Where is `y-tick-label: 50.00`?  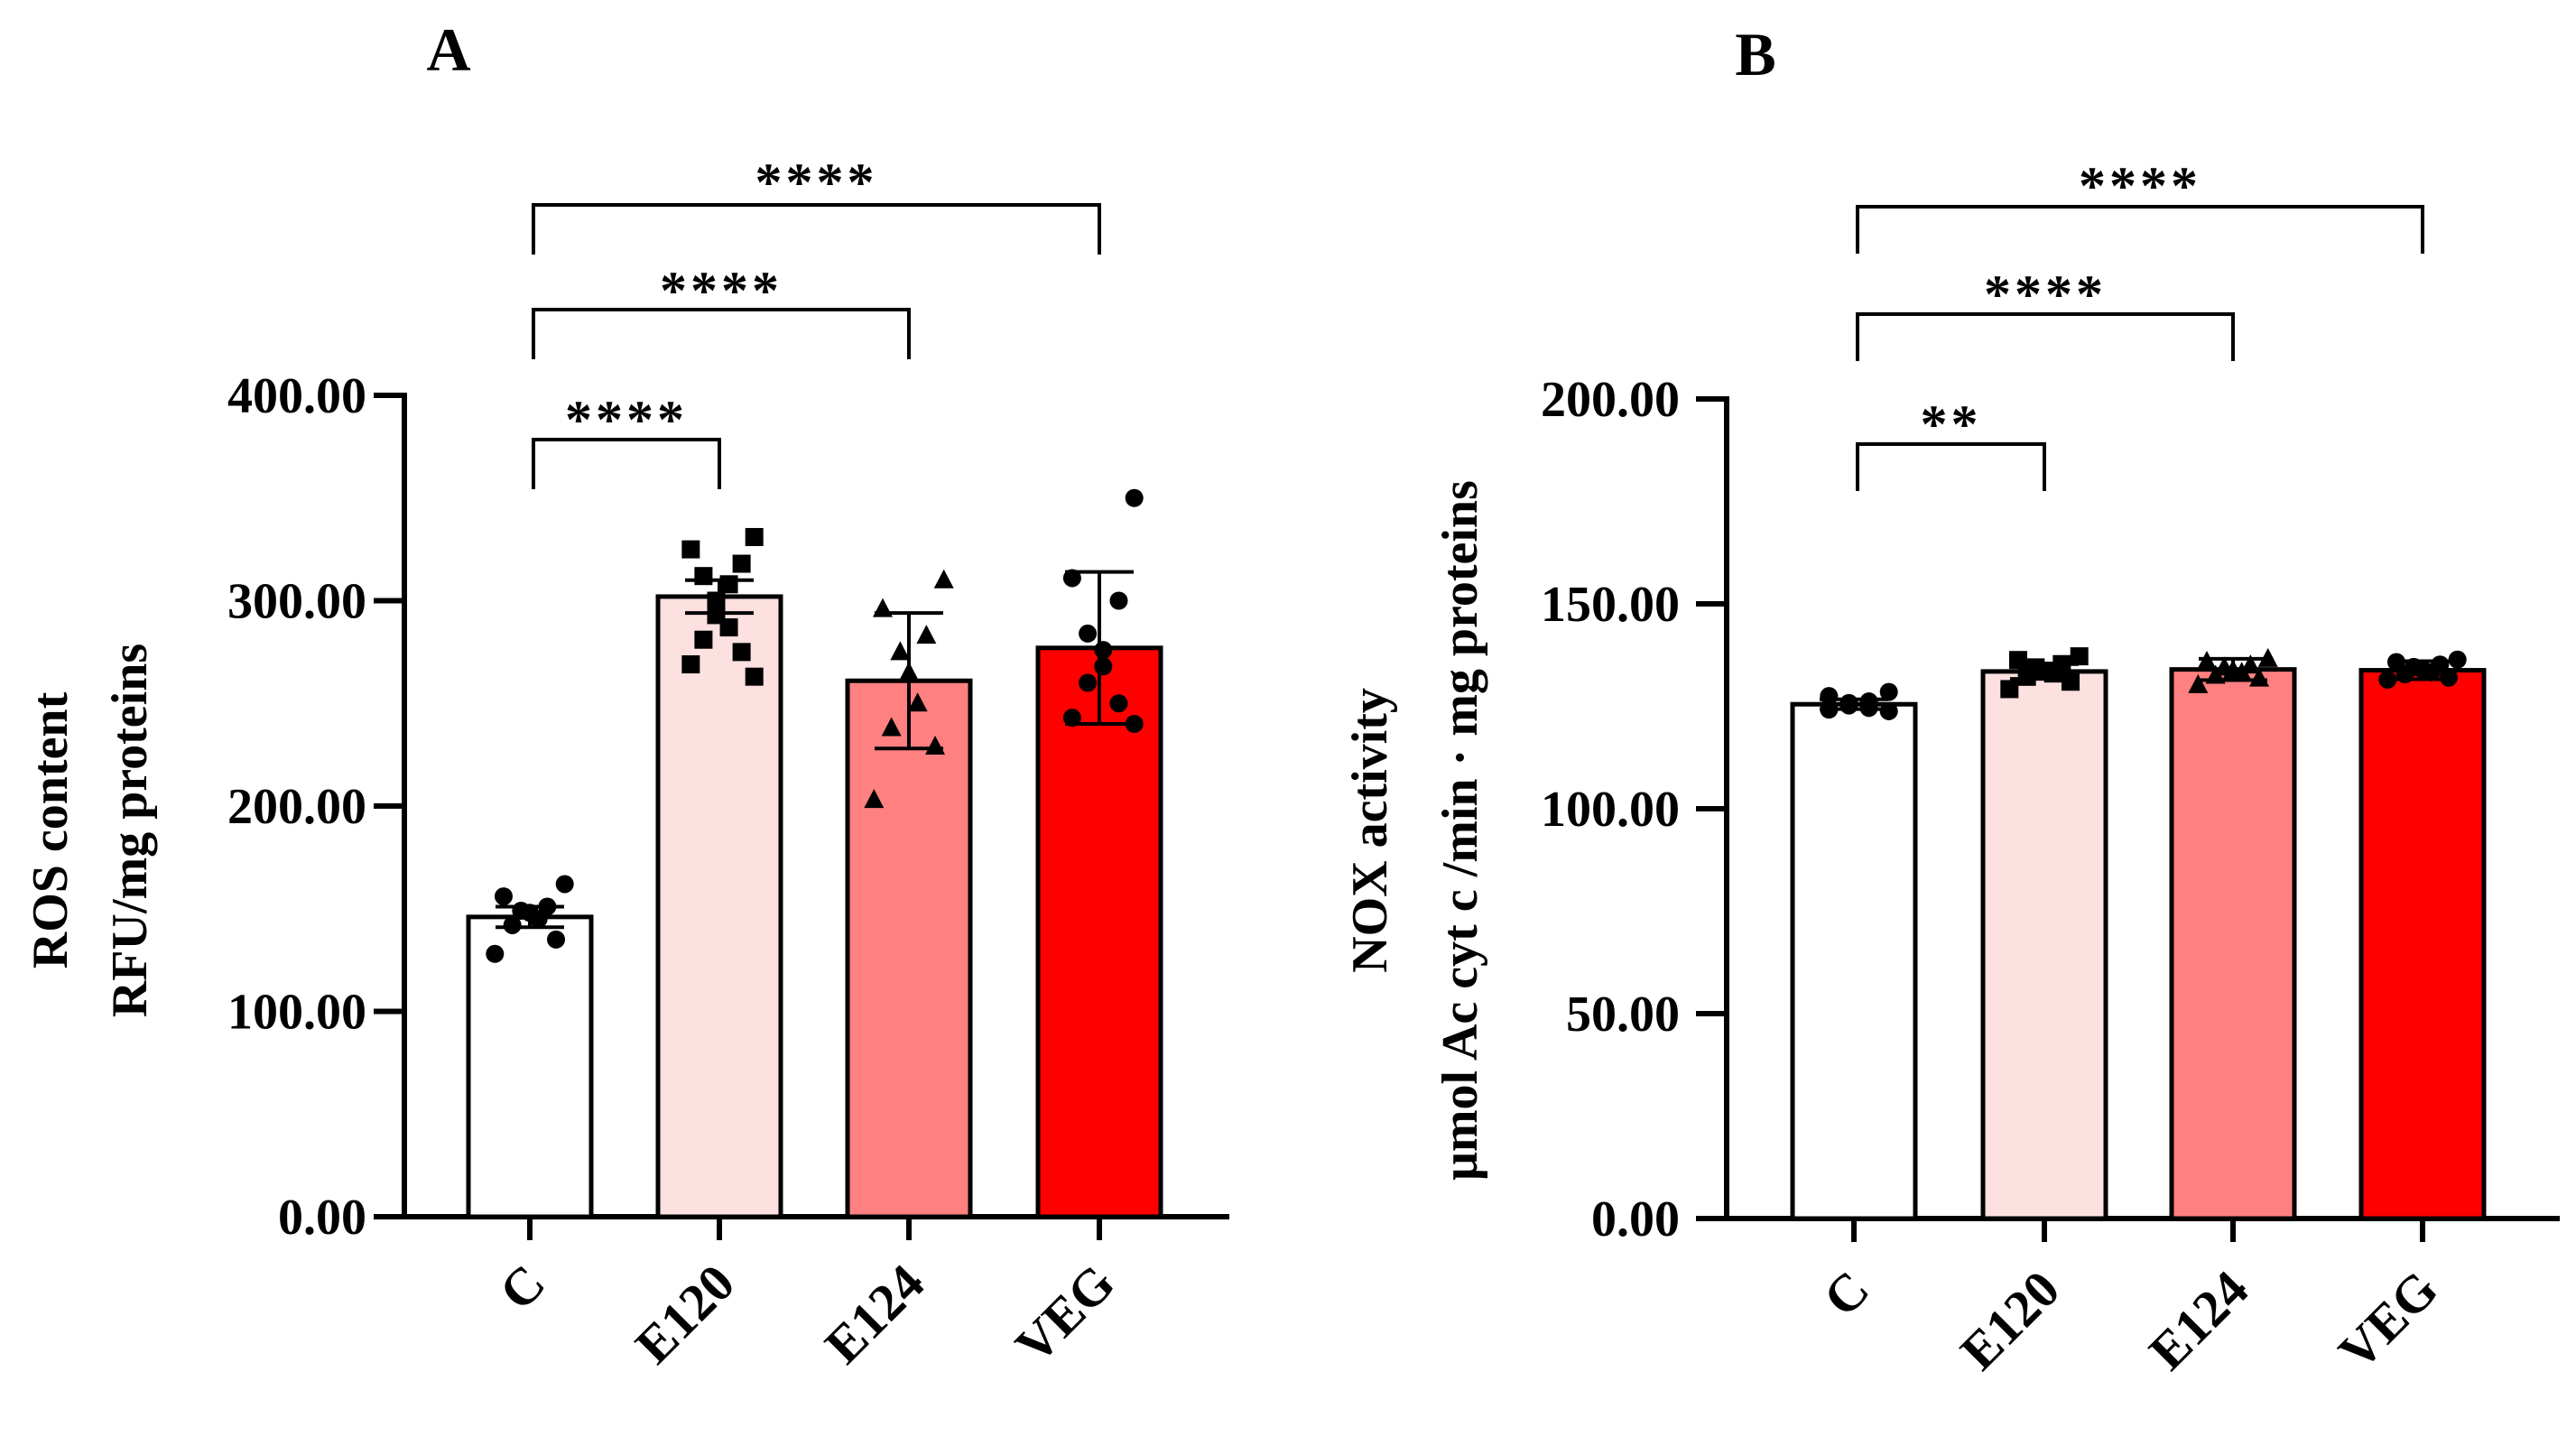
y-tick-label: 50.00 is located at coordinates (1623, 1015).